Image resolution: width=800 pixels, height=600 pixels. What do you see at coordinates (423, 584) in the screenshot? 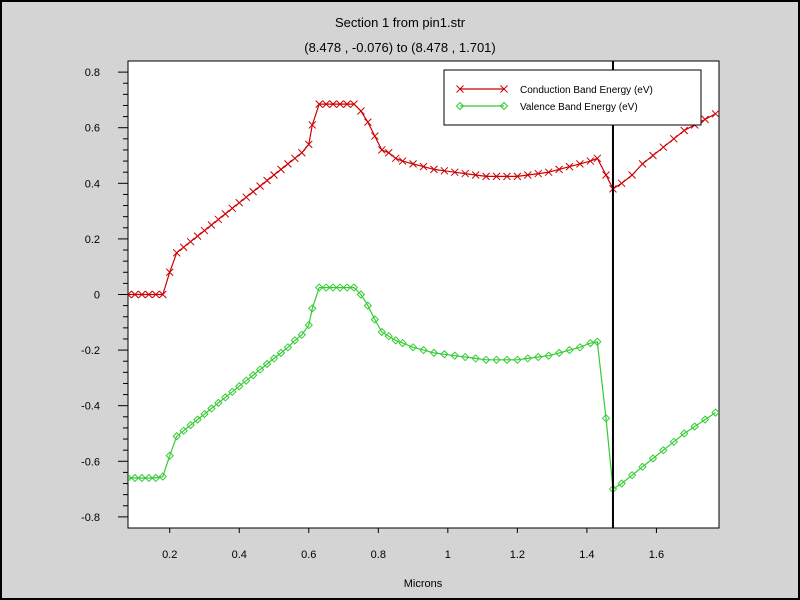
I see `x-axis-label: Microns` at bounding box center [423, 584].